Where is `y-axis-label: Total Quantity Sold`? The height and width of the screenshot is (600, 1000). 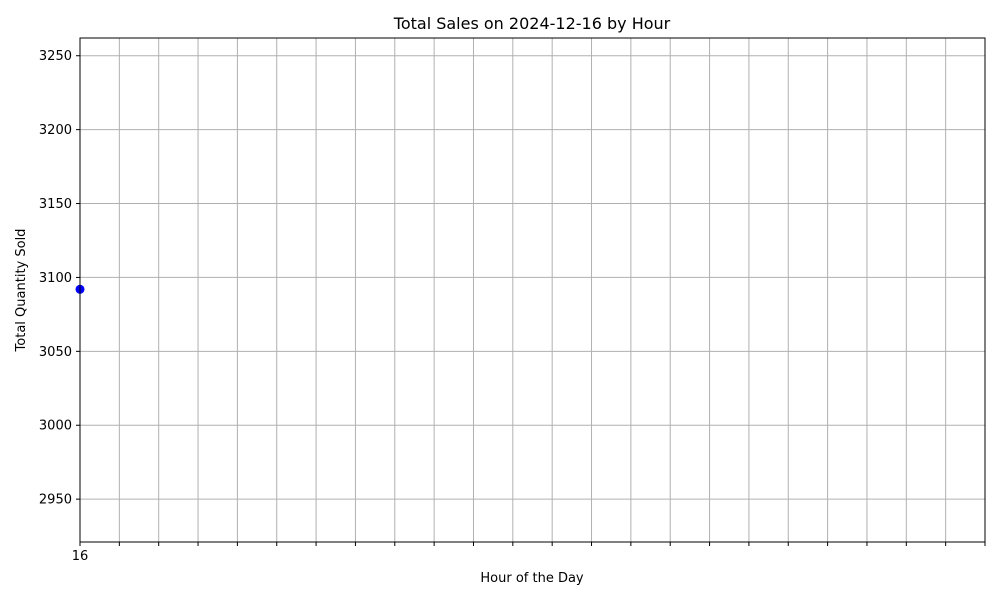 y-axis-label: Total Quantity Sold is located at coordinates (21, 291).